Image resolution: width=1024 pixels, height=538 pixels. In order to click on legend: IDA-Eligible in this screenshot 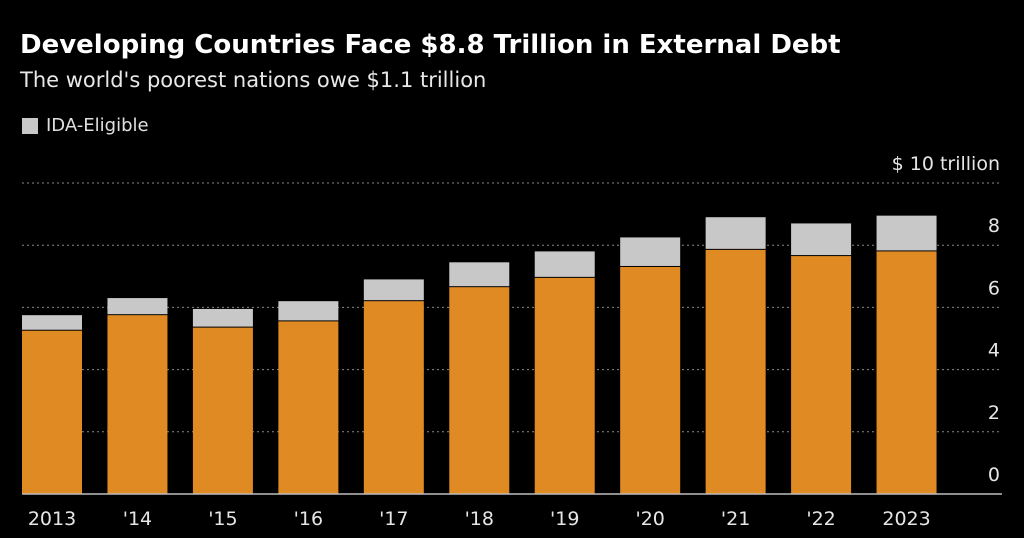, I will do `click(85, 125)`.